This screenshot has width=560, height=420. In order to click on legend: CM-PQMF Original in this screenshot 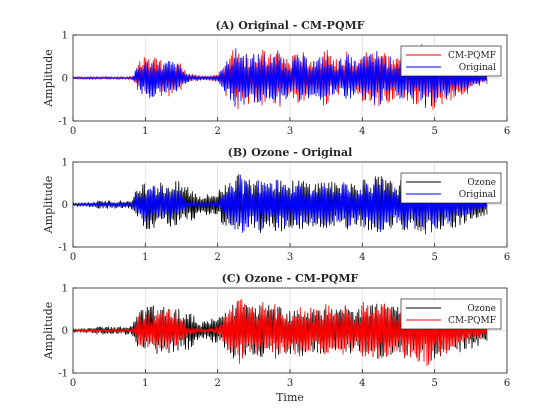, I will do `click(451, 61)`.